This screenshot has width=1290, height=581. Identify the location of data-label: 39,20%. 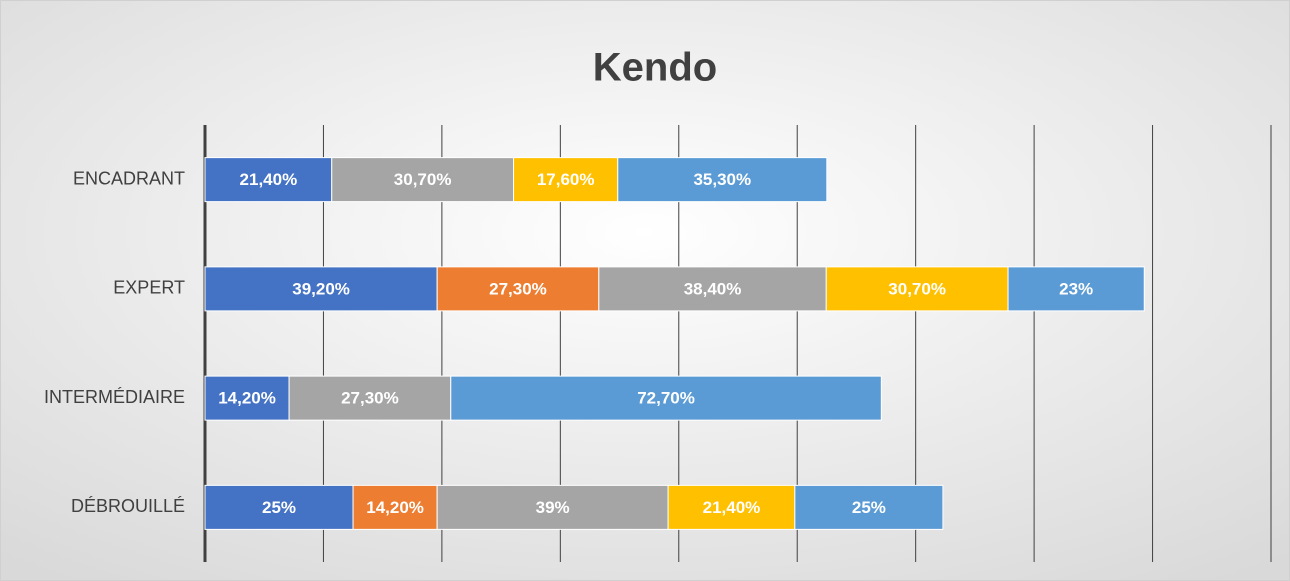
(321, 288).